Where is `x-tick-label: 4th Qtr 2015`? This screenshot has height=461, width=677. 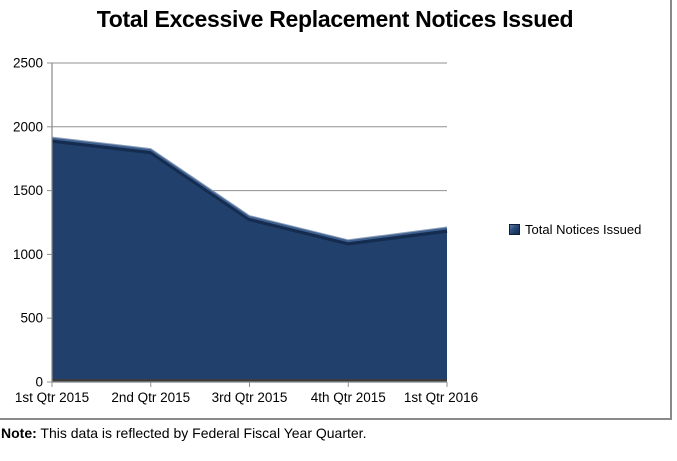
x-tick-label: 4th Qtr 2015 is located at coordinates (348, 397).